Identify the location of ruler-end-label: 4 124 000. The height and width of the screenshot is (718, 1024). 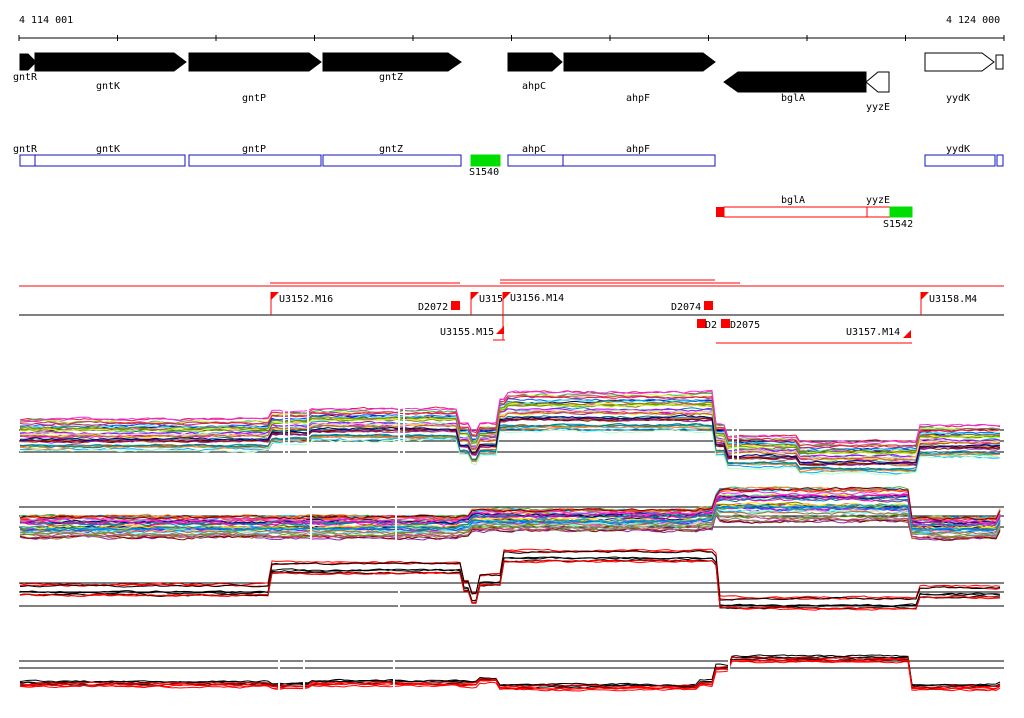
(973, 20).